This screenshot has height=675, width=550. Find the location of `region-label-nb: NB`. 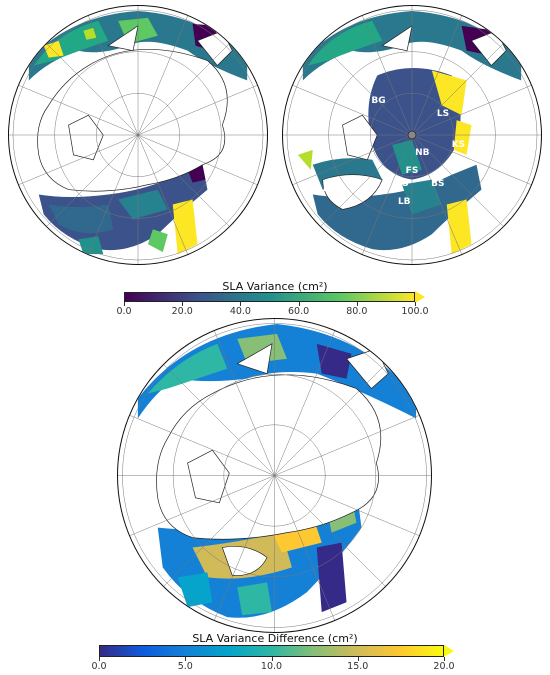

region-label-nb: NB is located at coordinates (422, 153).